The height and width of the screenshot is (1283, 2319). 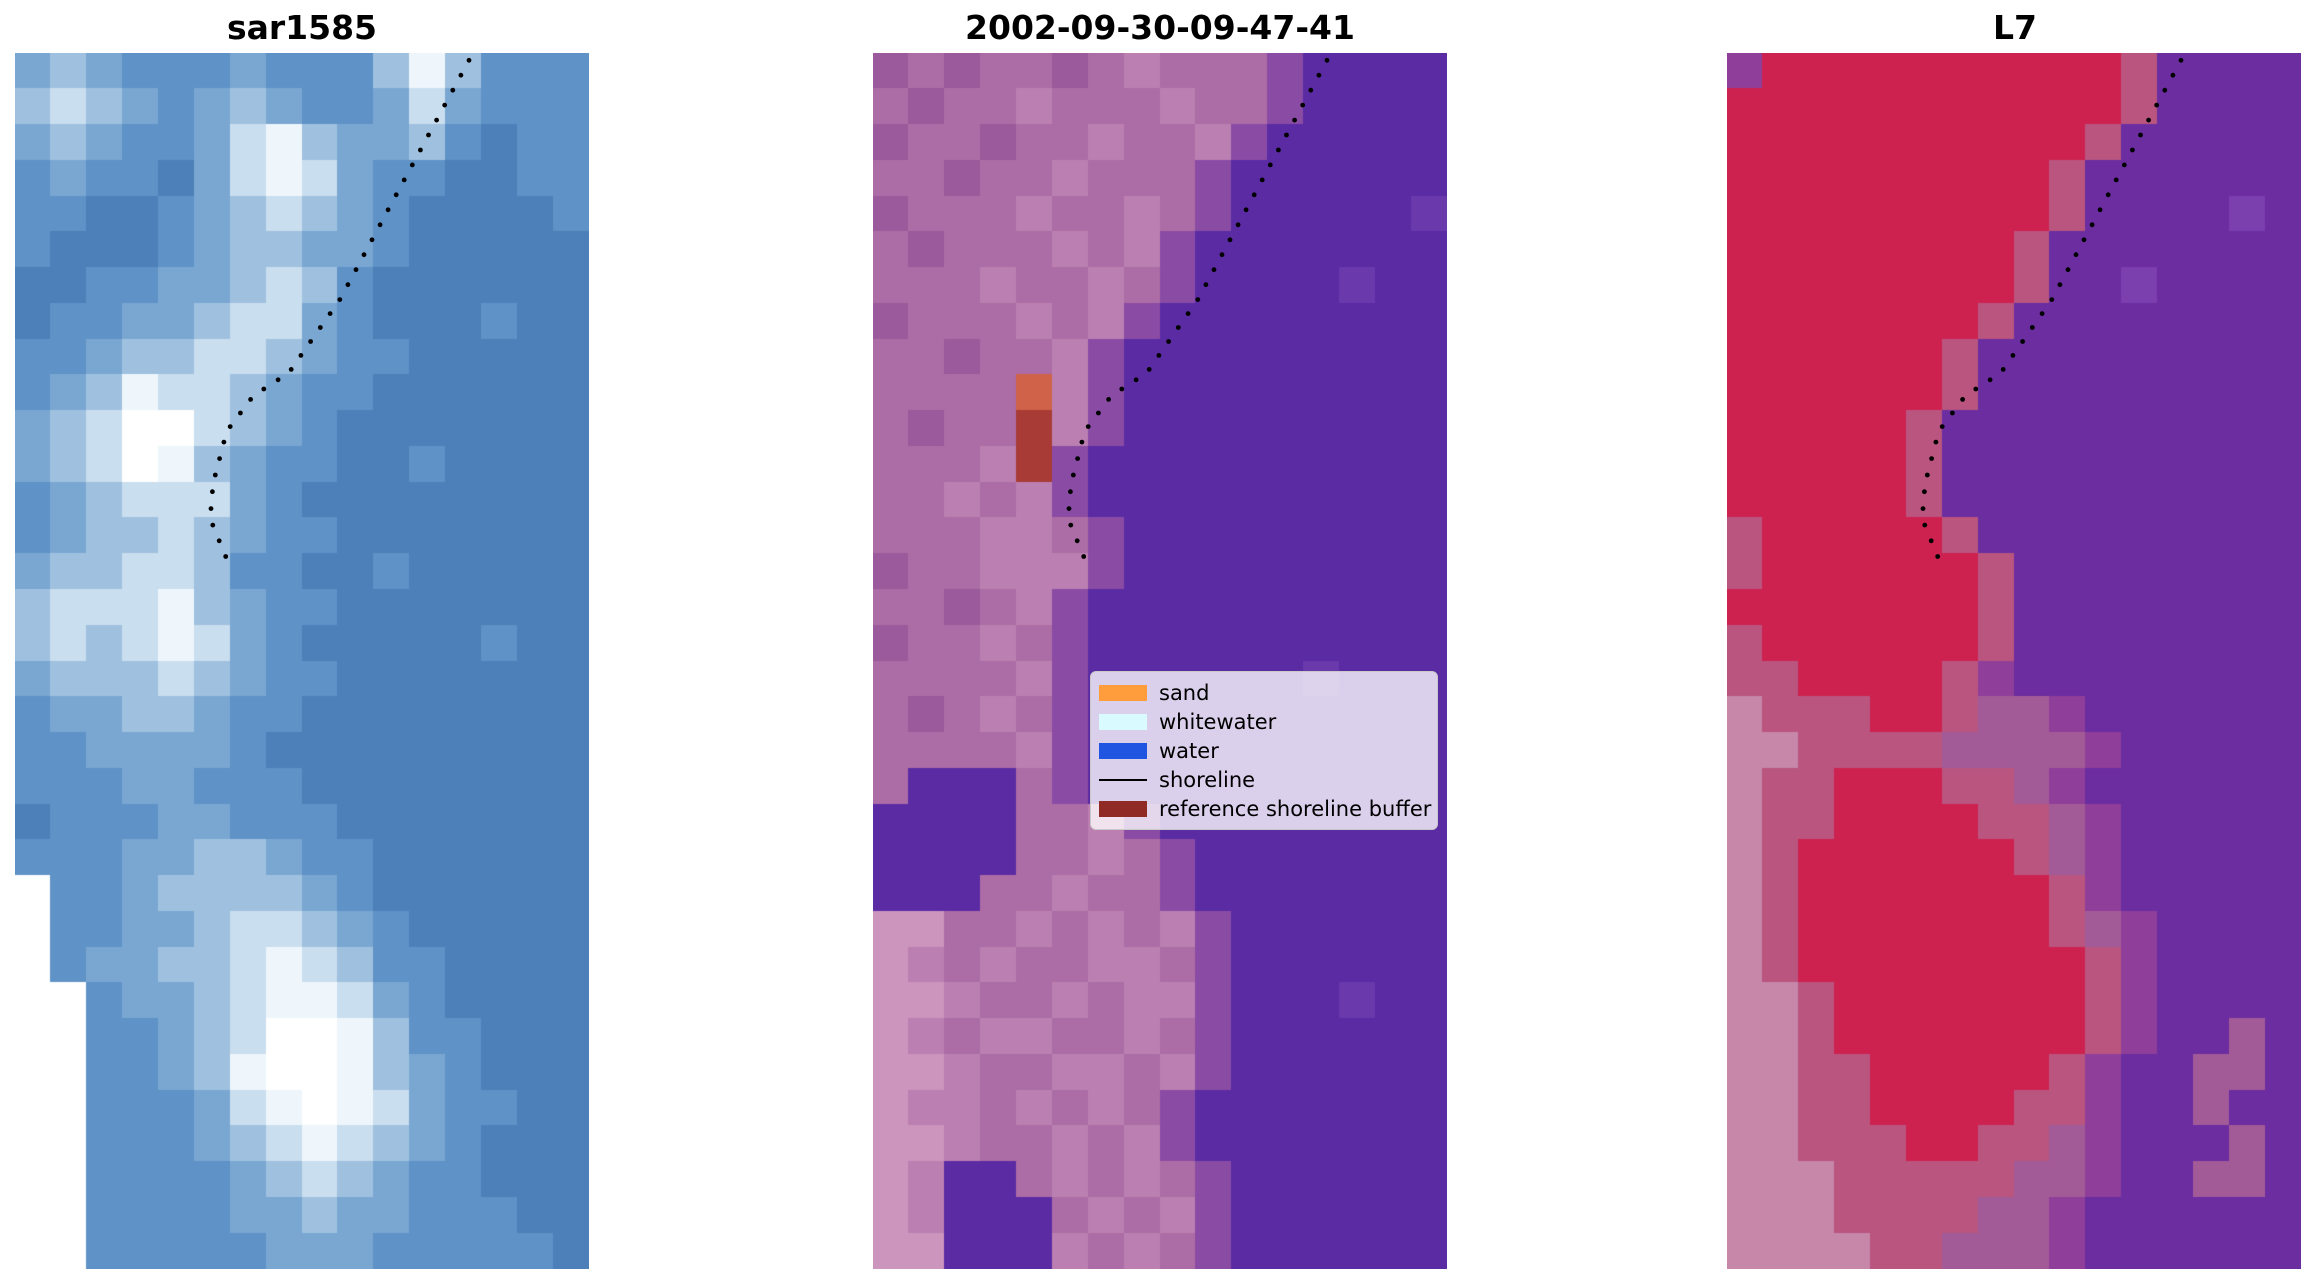 I want to click on panel-title-date: 2002-09-30-09-47-41, so click(x=1160, y=27).